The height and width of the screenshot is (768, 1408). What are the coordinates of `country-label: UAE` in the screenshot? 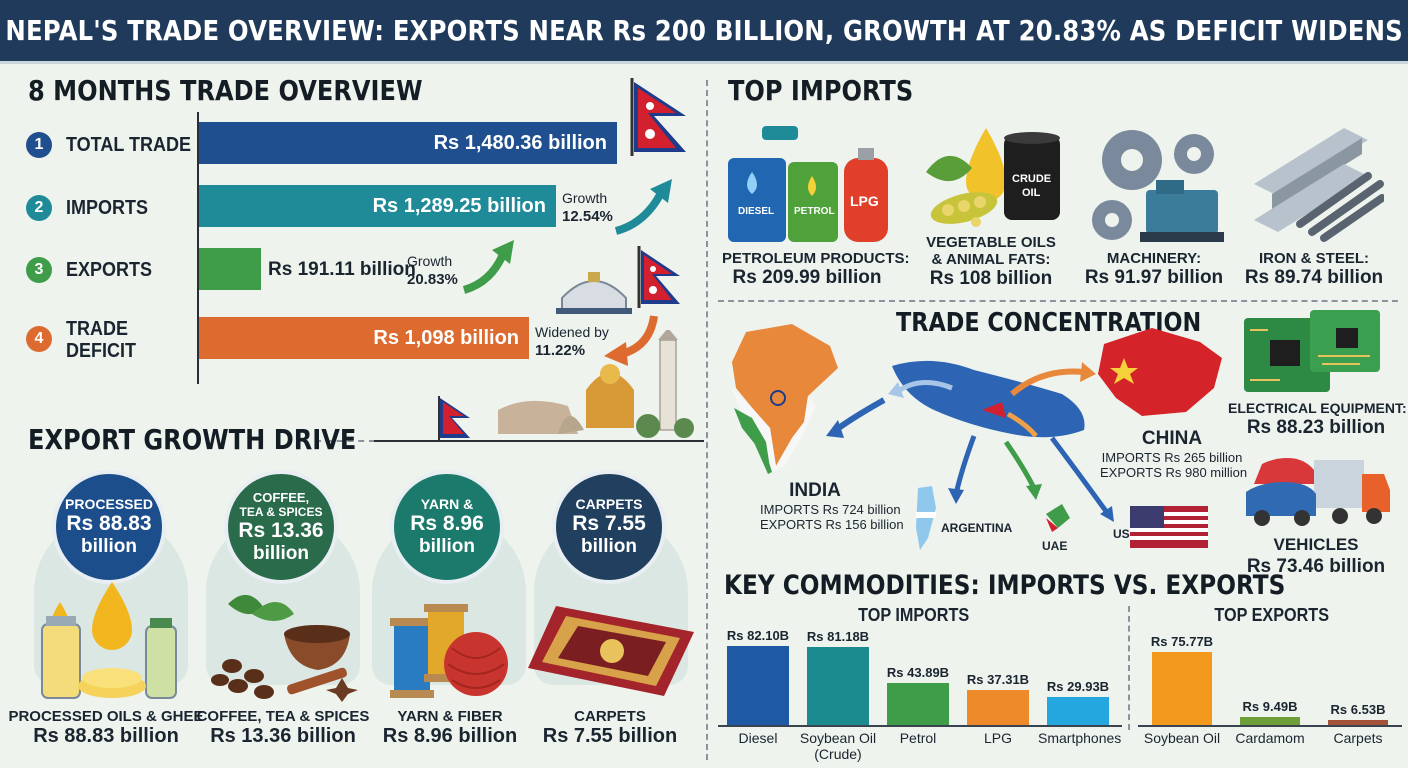 It's located at (1055, 546).